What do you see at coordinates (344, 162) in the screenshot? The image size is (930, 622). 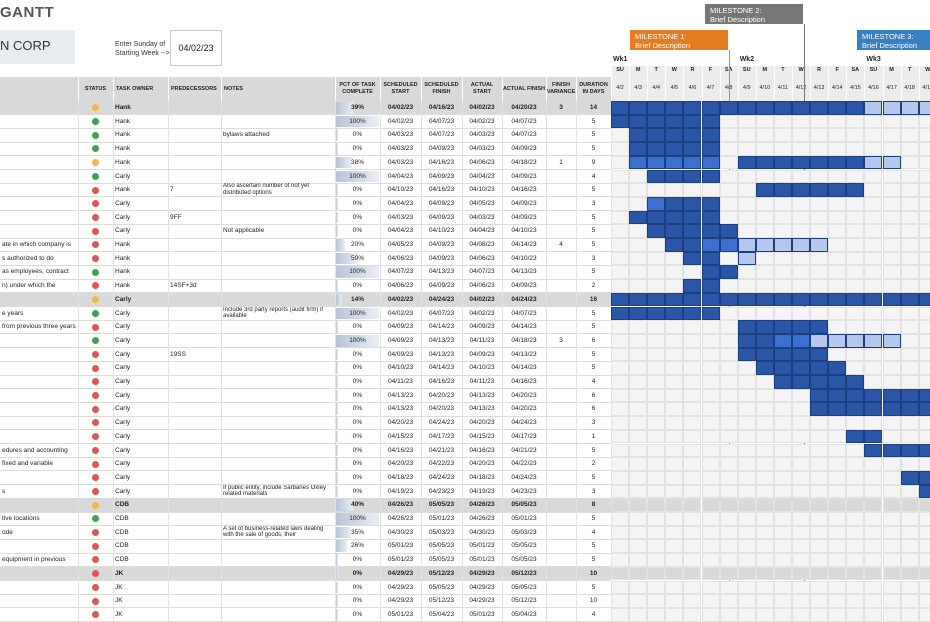 I see `pct-progress-bar` at bounding box center [344, 162].